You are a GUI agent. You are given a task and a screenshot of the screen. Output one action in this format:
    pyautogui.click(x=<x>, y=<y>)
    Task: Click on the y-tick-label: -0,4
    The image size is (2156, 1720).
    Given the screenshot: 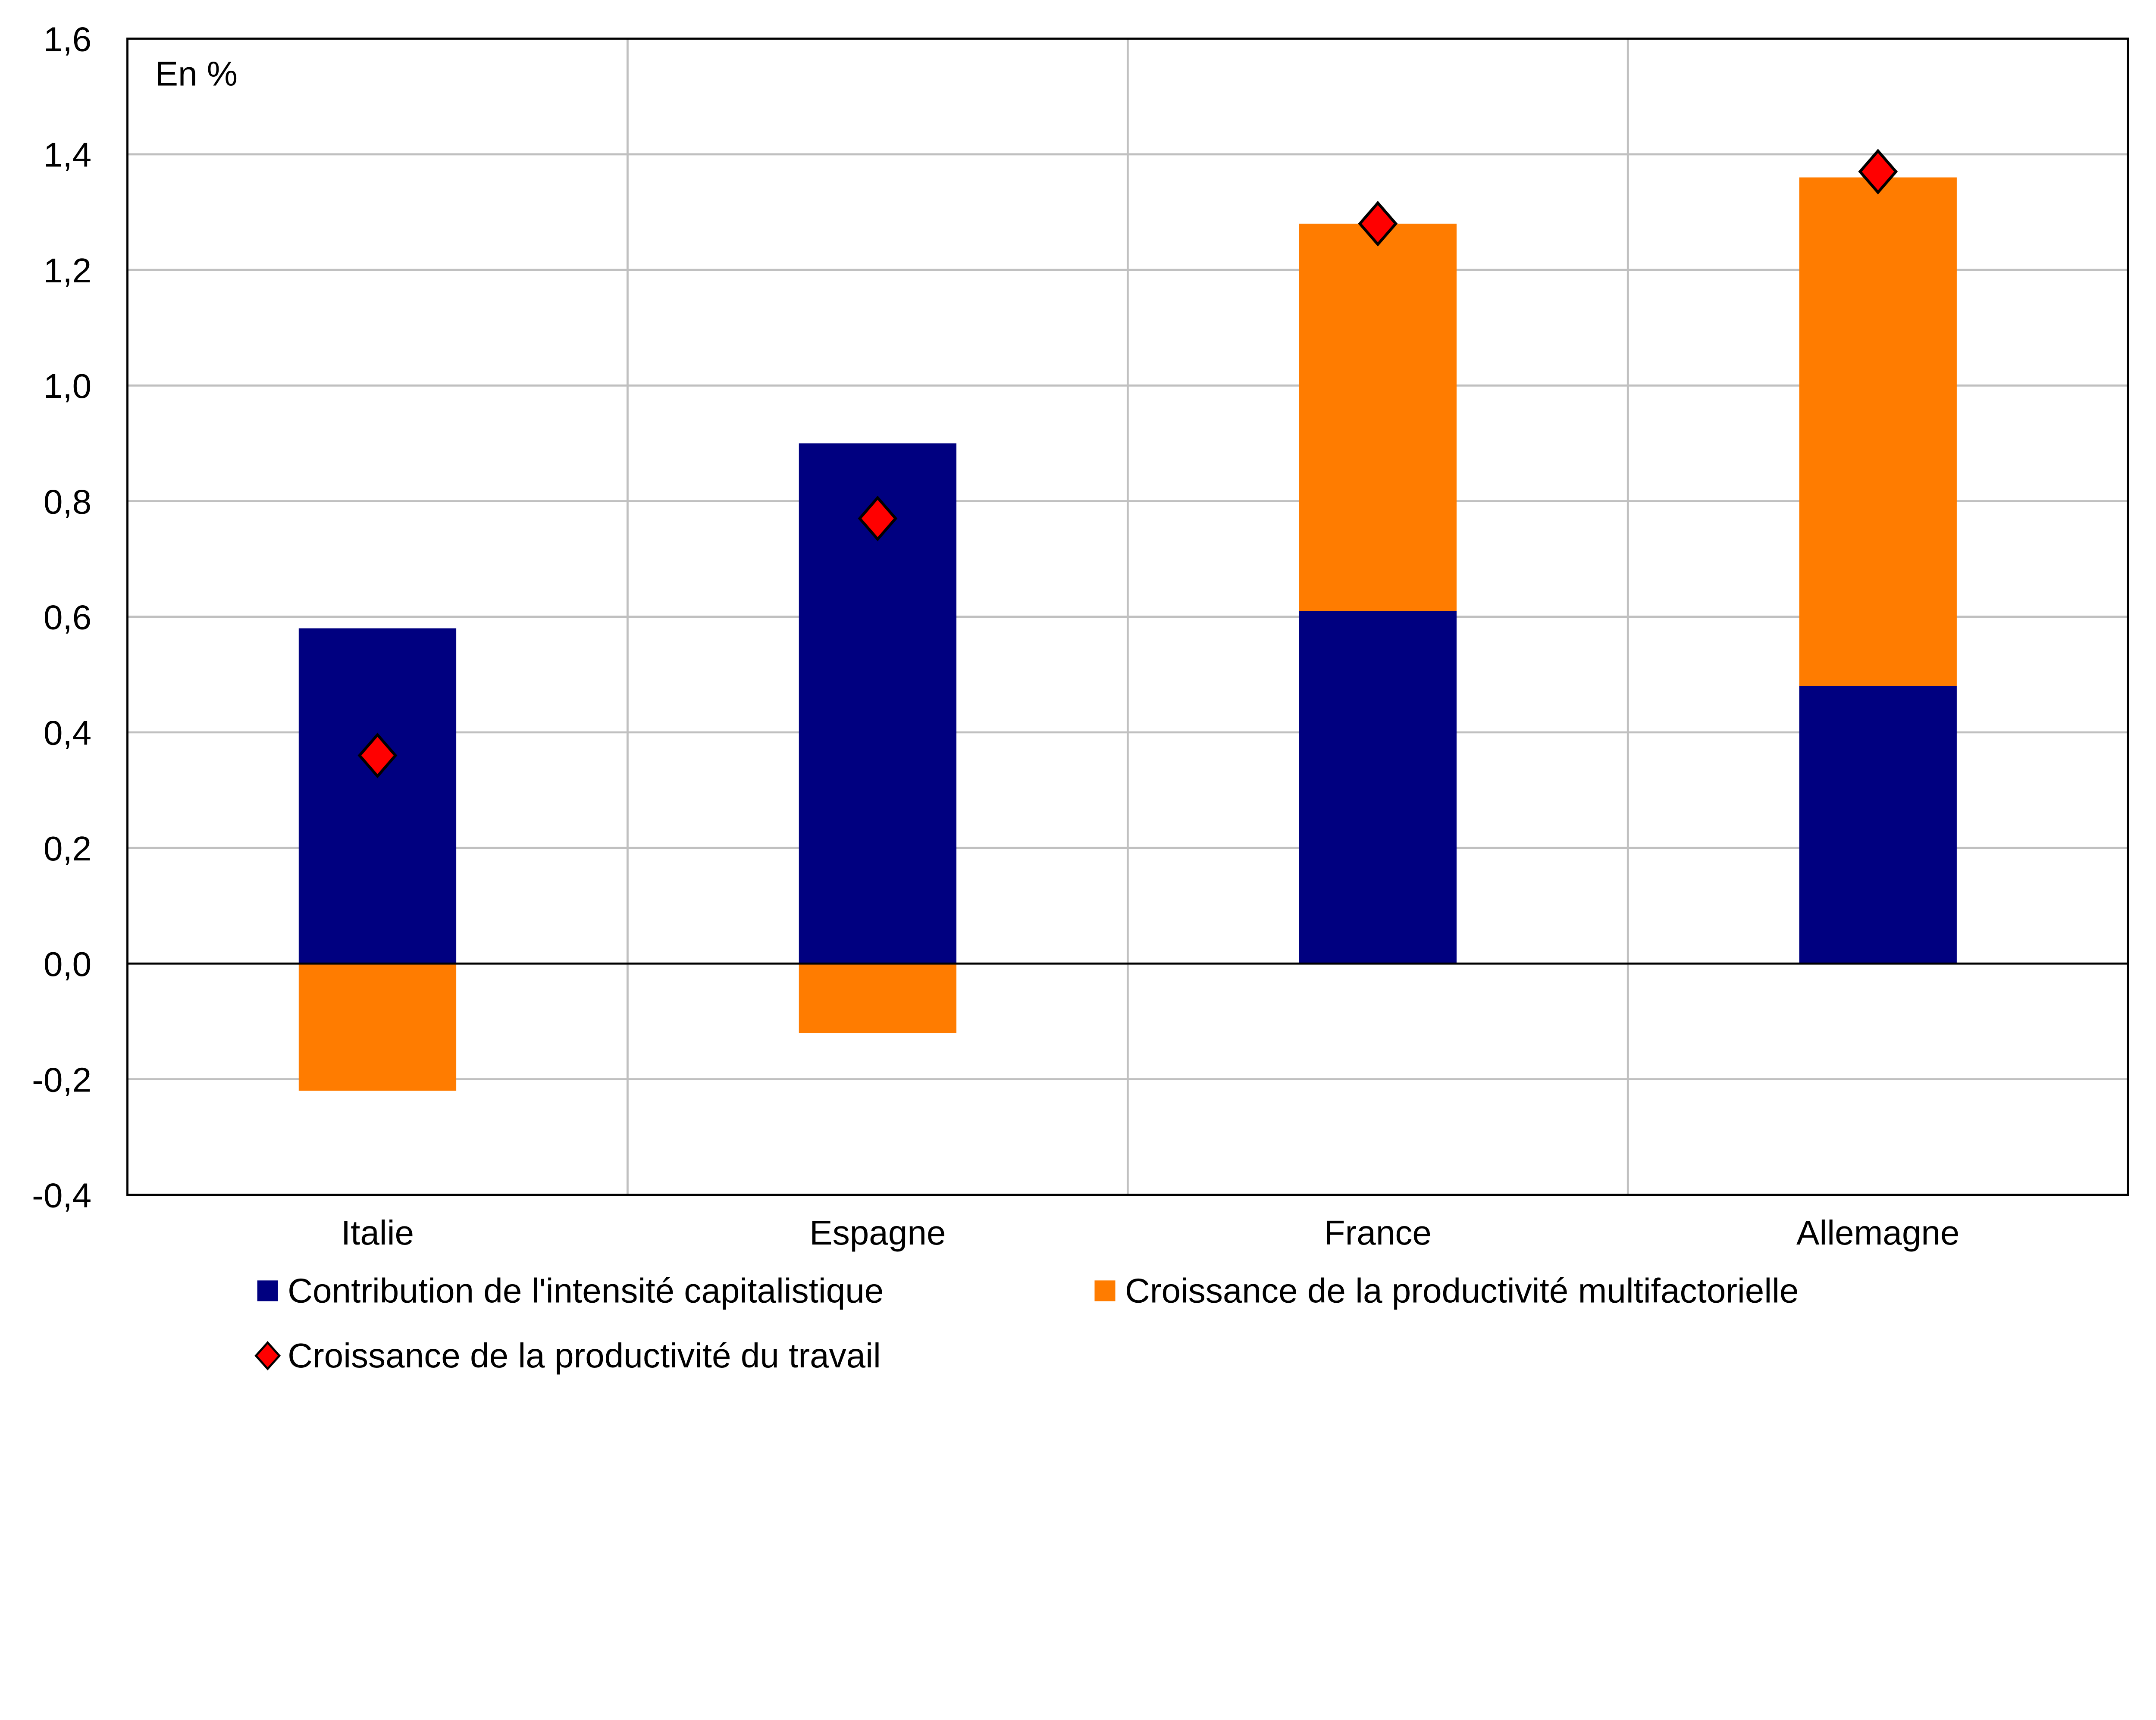 What is the action you would take?
    pyautogui.click(x=61, y=1195)
    